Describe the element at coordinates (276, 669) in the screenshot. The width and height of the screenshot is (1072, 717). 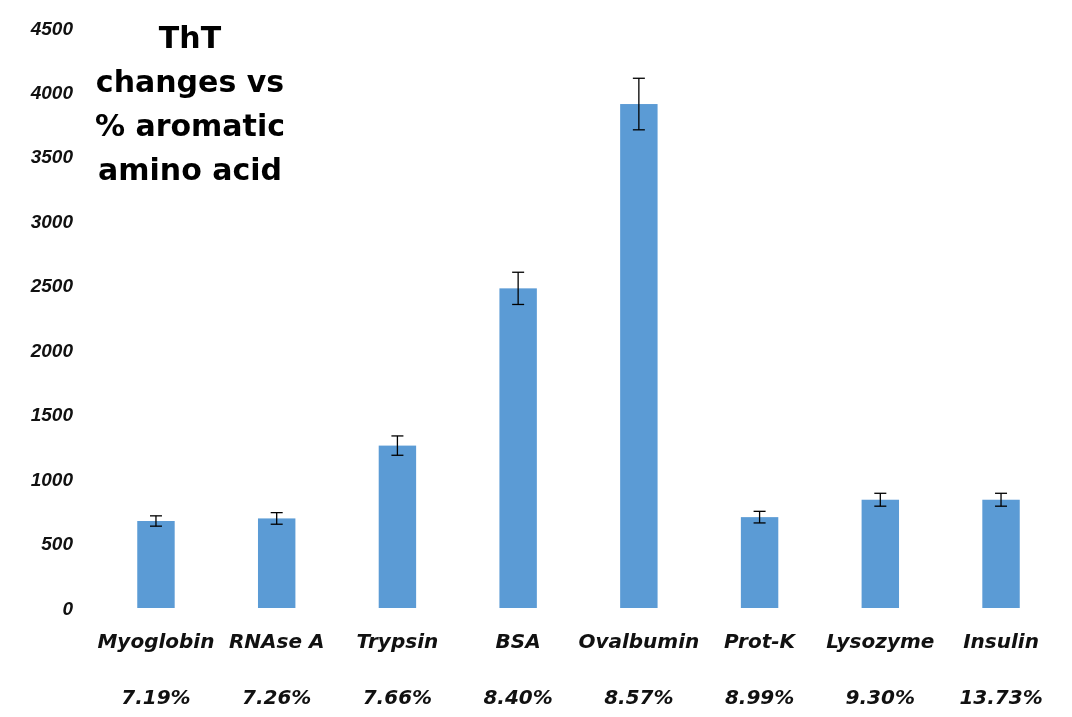
I see `category-label: RNAse A 7.26%` at that location.